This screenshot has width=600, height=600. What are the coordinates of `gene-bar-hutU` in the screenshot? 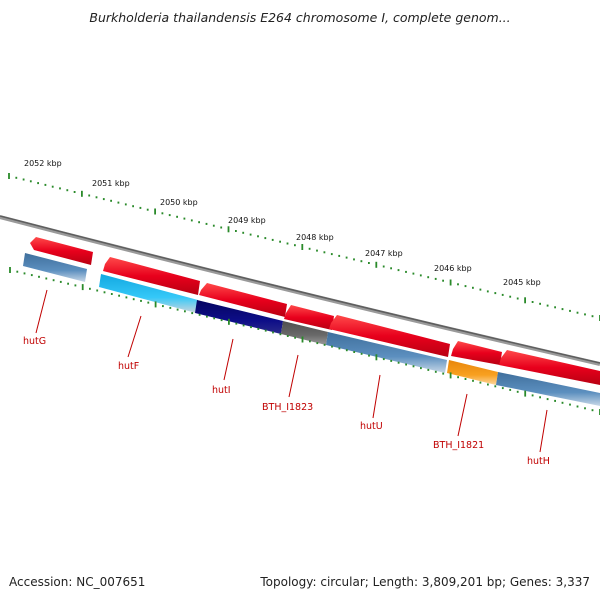 It's located at (386, 352).